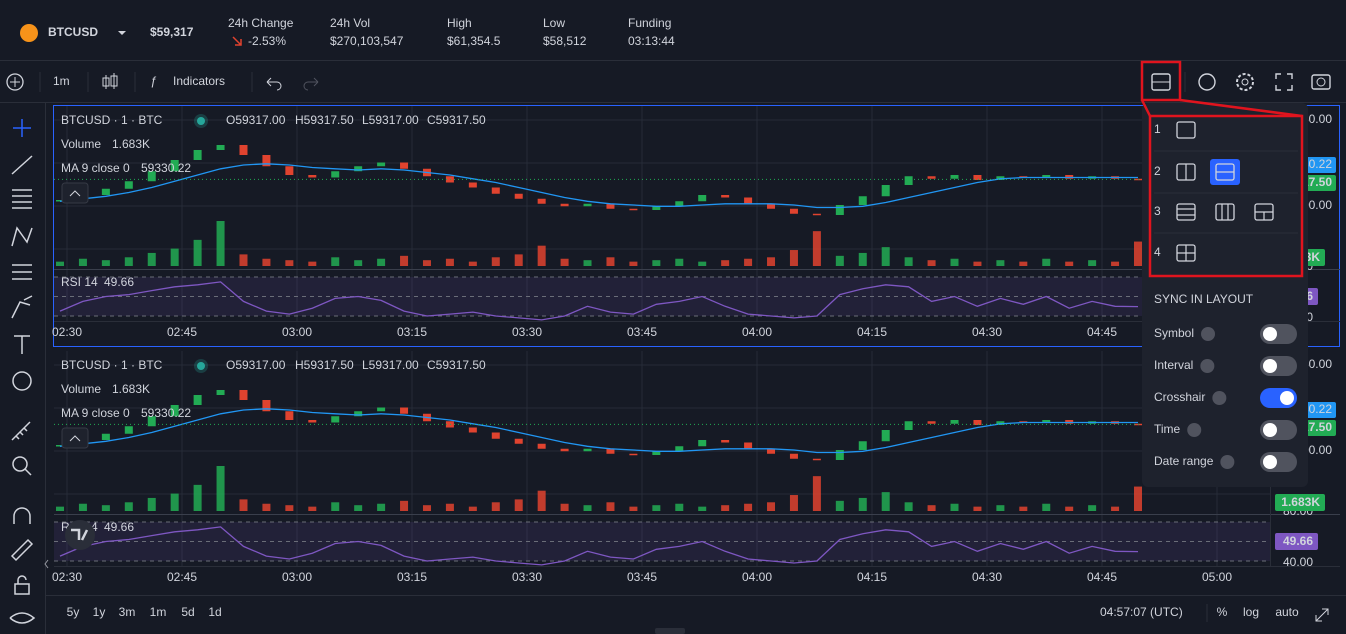 The height and width of the screenshot is (634, 1346). Describe the element at coordinates (158, 612) in the screenshot. I see `range-button: 1m` at that location.